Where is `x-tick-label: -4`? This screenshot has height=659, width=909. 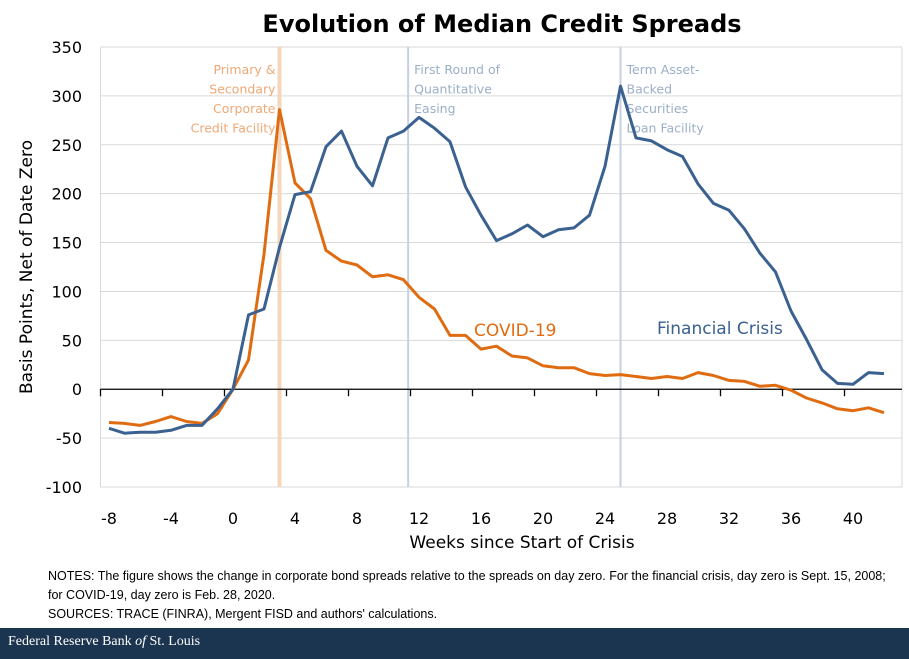 x-tick-label: -4 is located at coordinates (171, 518).